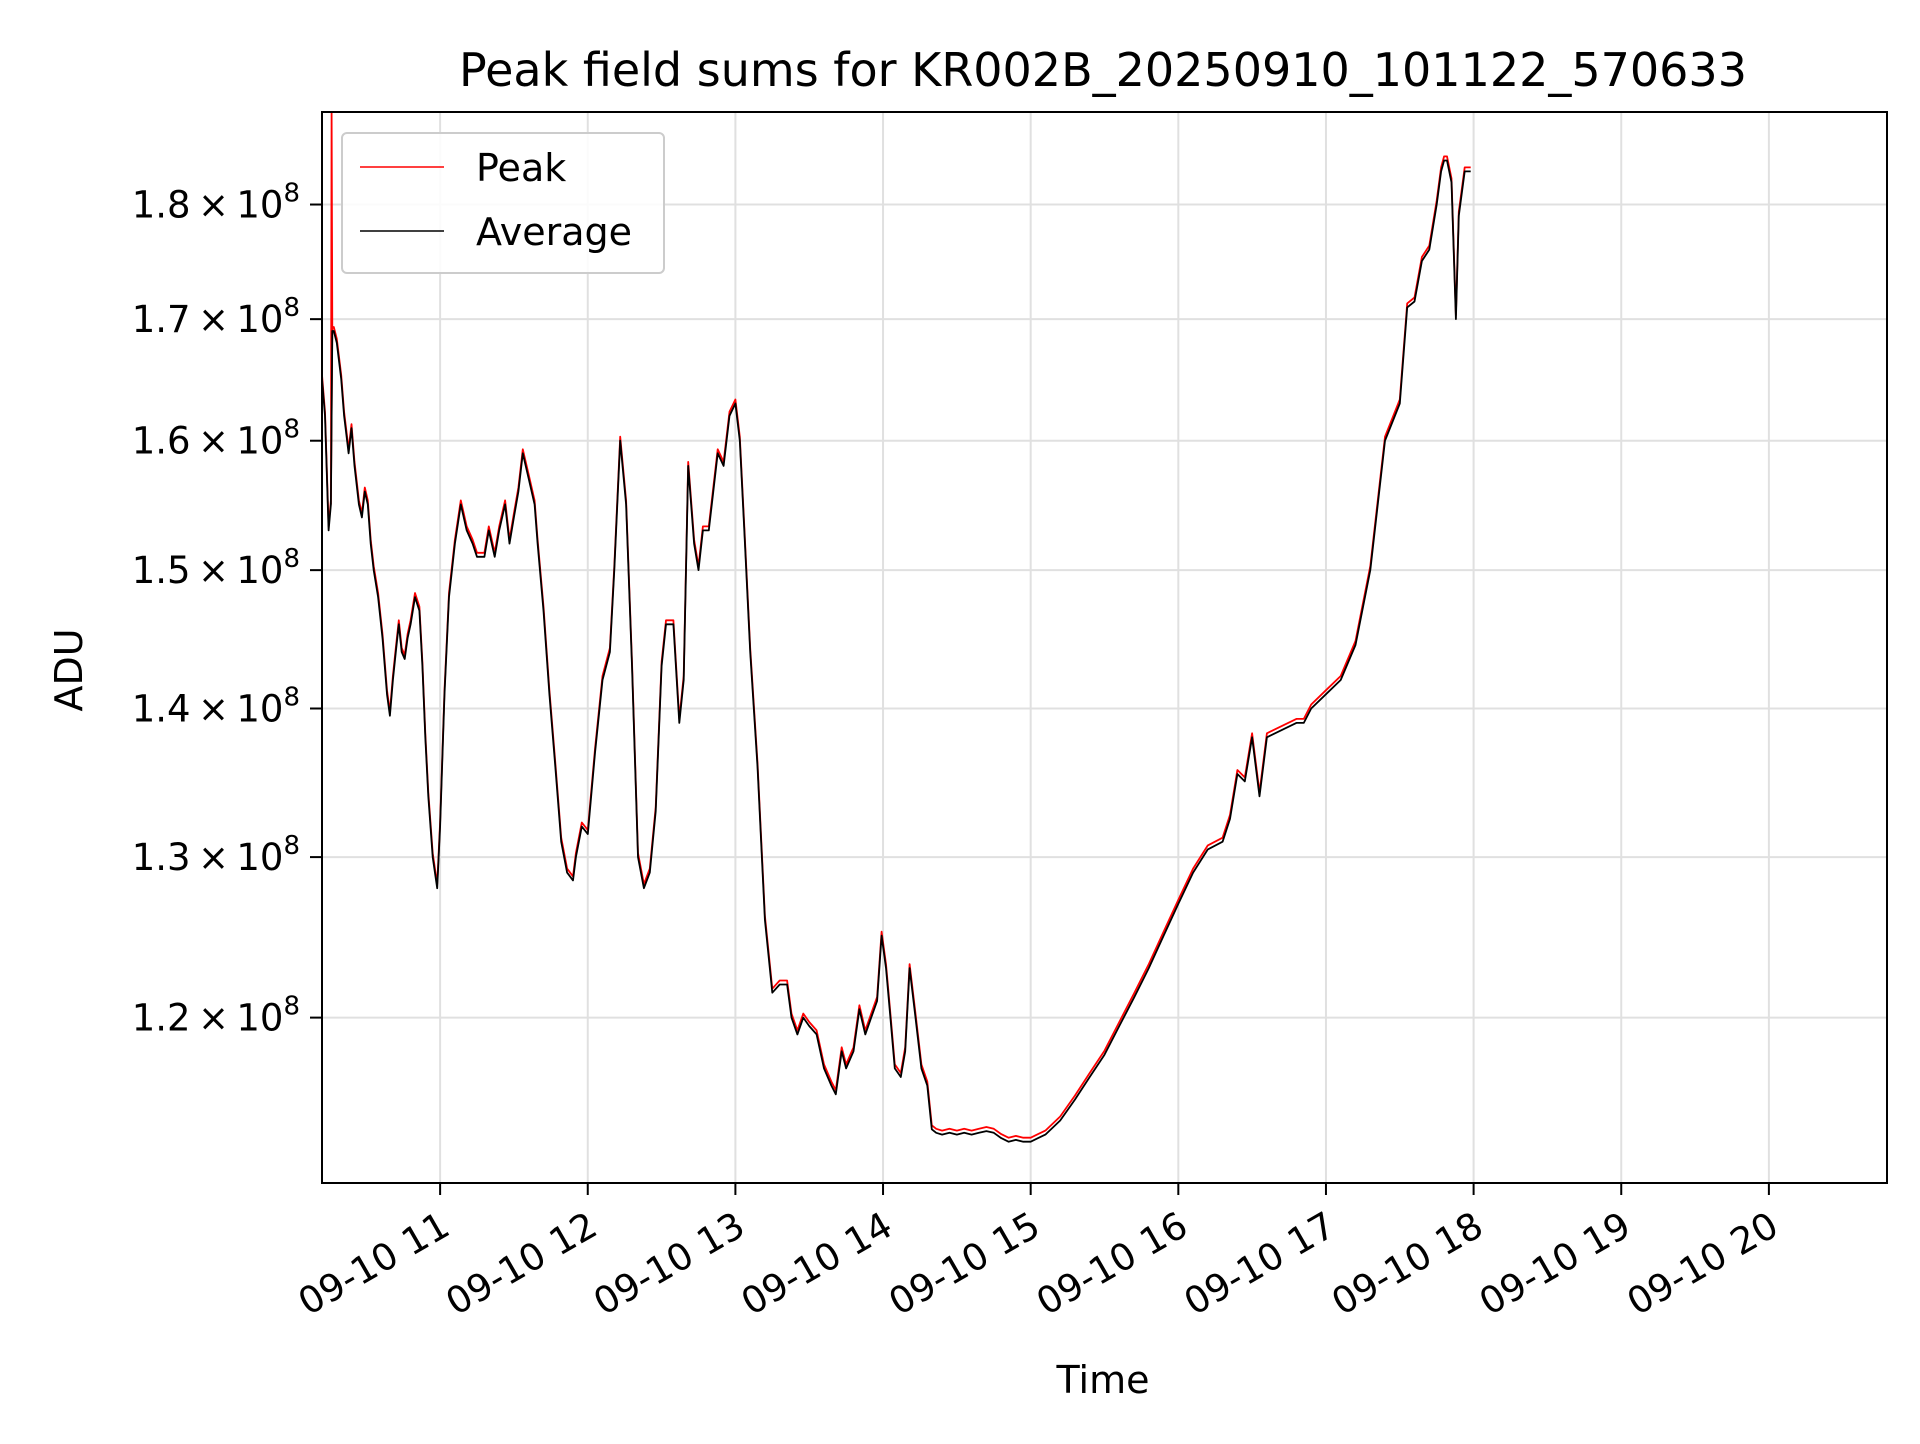 The height and width of the screenshot is (1444, 1920). What do you see at coordinates (216, 568) in the screenshot?
I see `y-tick-label: 1.5 × 108` at bounding box center [216, 568].